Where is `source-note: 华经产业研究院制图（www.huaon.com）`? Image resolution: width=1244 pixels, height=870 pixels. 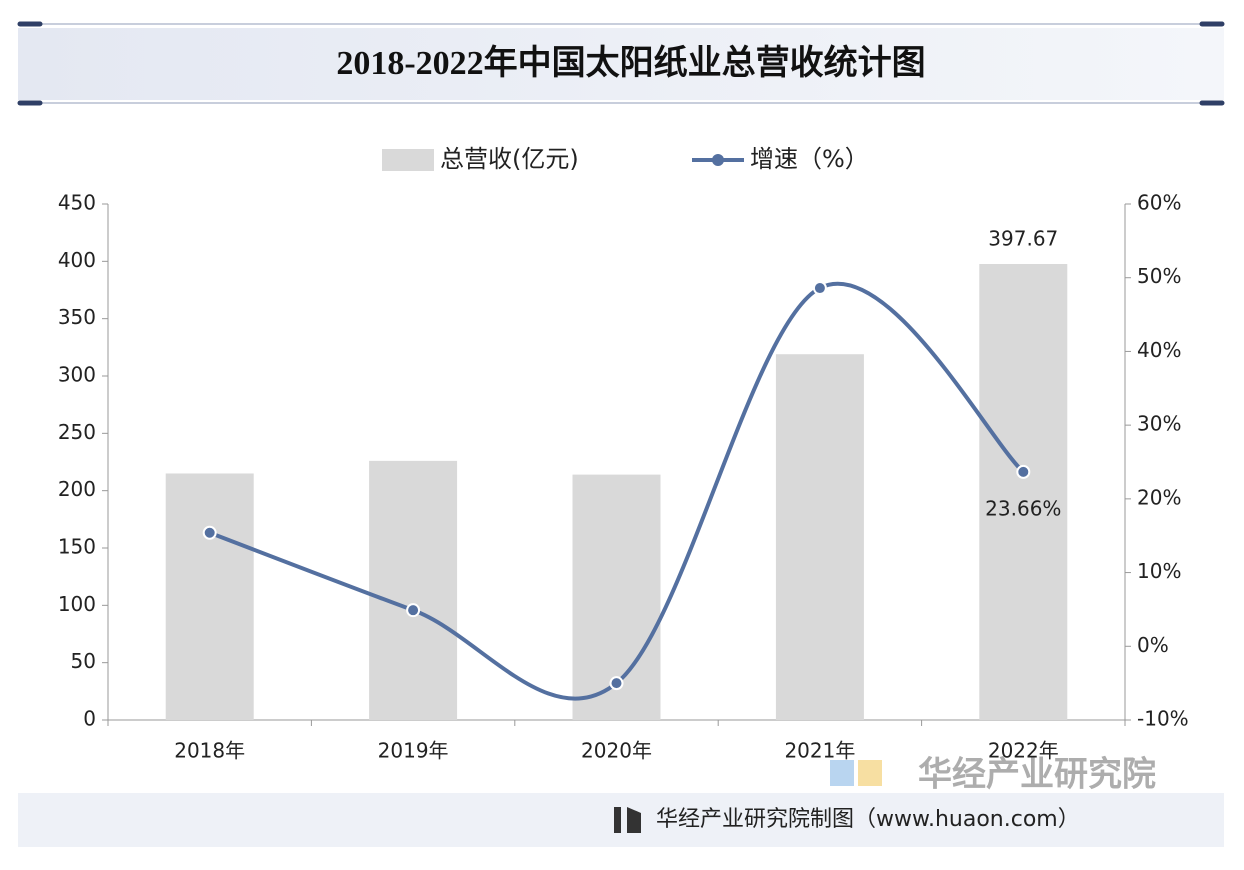 source-note: 华经产业研究院制图（www.huaon.com） is located at coordinates (868, 819).